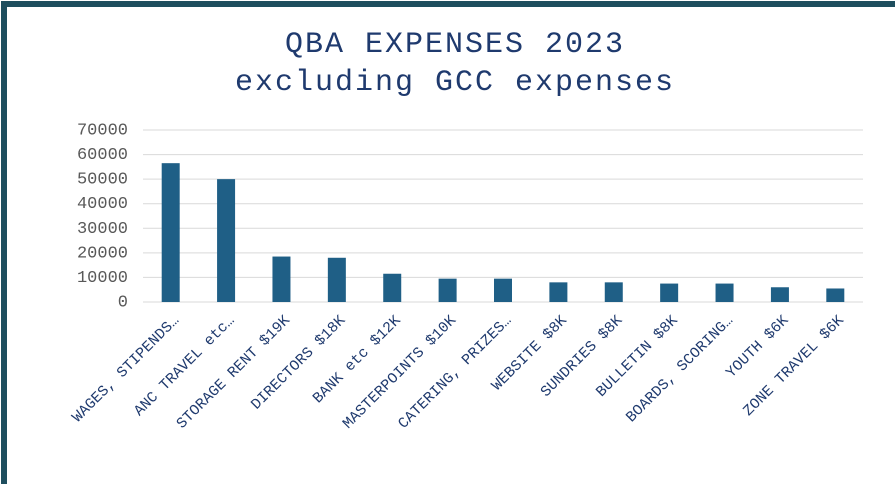 The image size is (895, 484). What do you see at coordinates (102, 130) in the screenshot?
I see `y-tick-label: 70000` at bounding box center [102, 130].